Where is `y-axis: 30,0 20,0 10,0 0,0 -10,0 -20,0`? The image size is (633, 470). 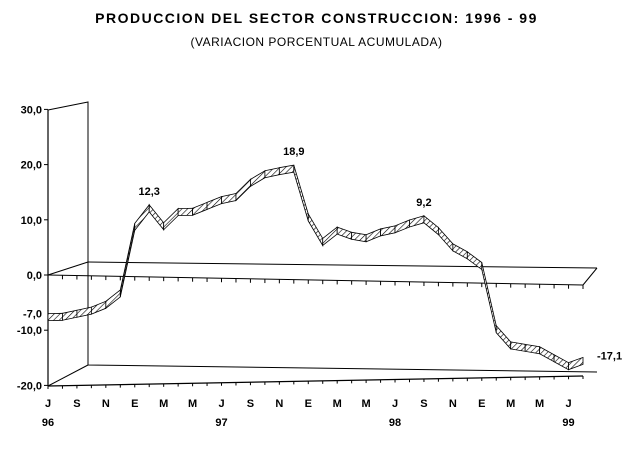
y-axis: 30,0 20,0 10,0 0,0 -10,0 -20,0 is located at coordinates (32, 248).